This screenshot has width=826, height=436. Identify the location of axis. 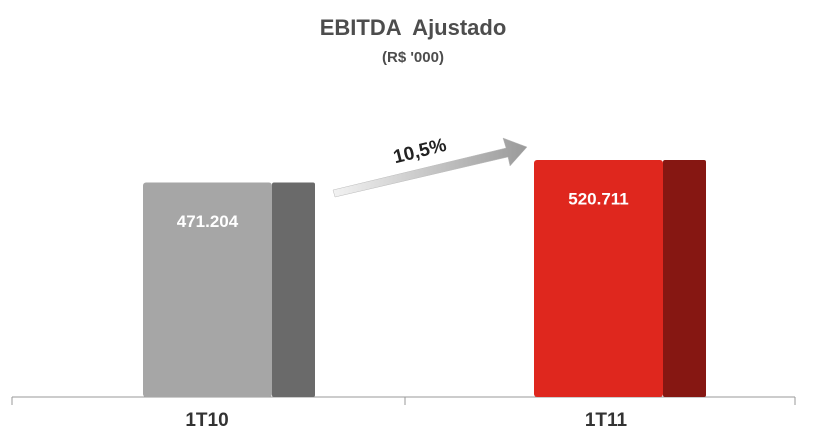
(403, 400).